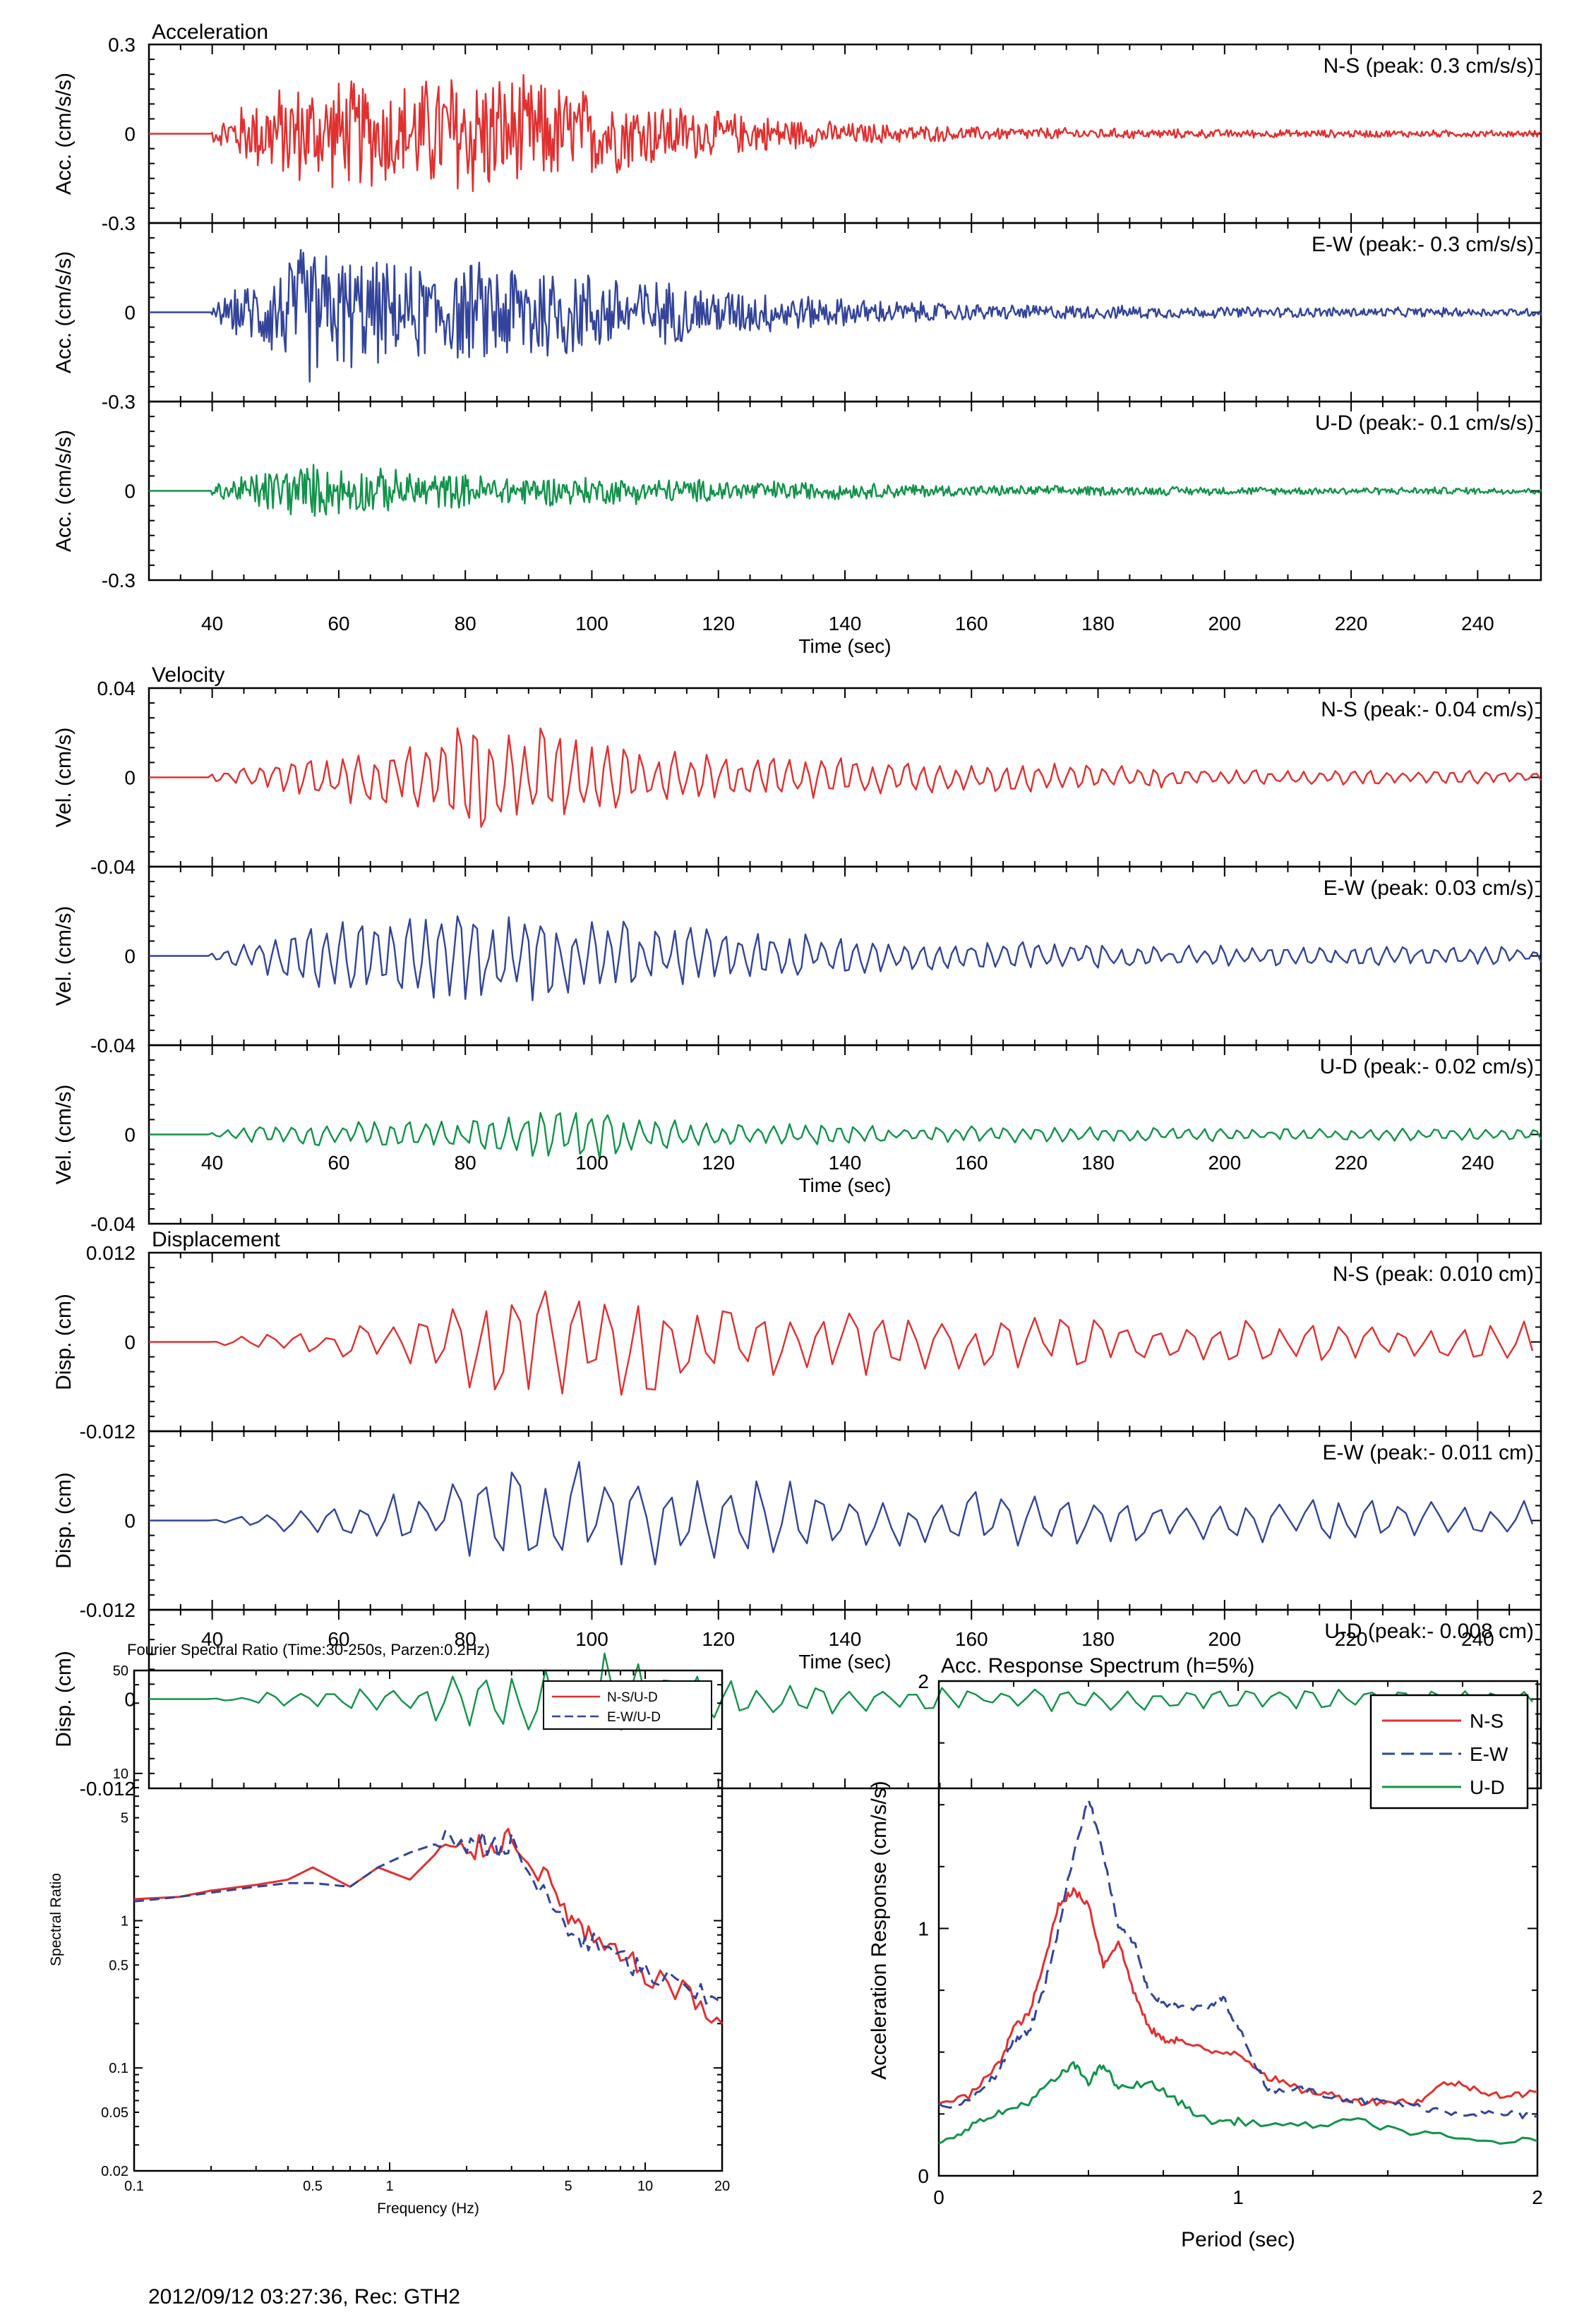 The width and height of the screenshot is (1584, 2324). I want to click on plot-frame, so click(429, 1920).